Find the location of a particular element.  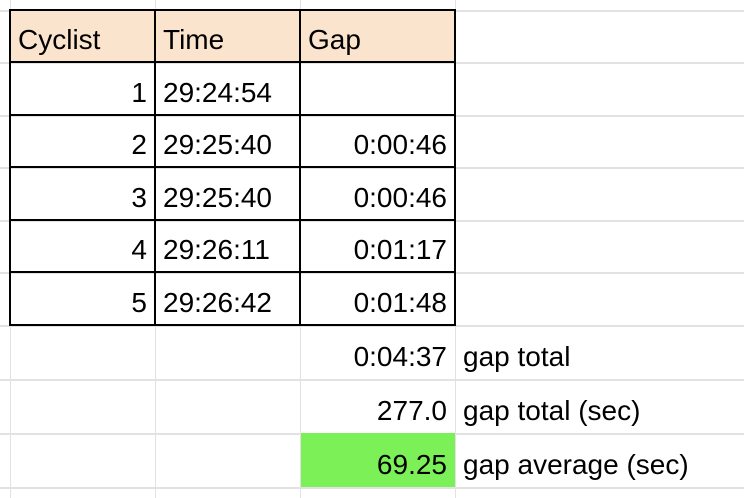

cyclist-cell: 3 is located at coordinates (139, 197).